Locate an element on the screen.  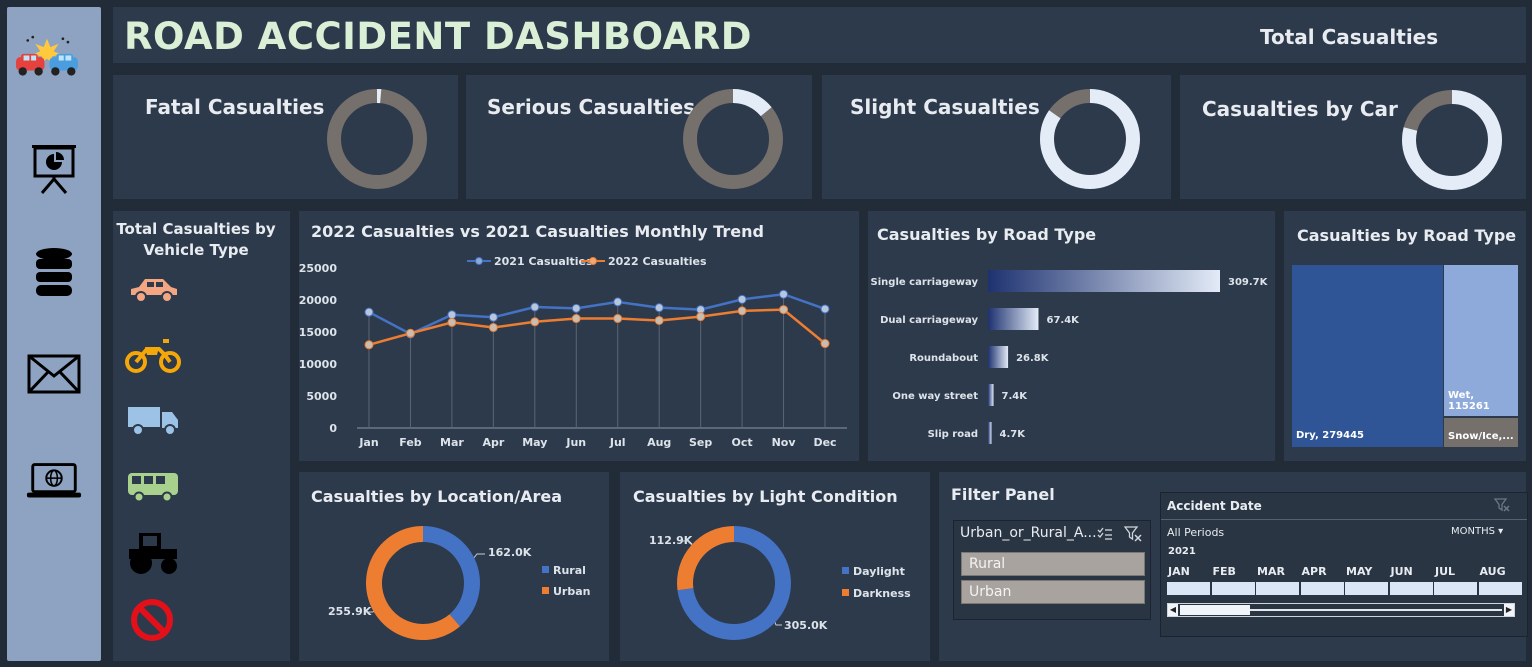
slicer-item-rural: Rural is located at coordinates (1053, 564).